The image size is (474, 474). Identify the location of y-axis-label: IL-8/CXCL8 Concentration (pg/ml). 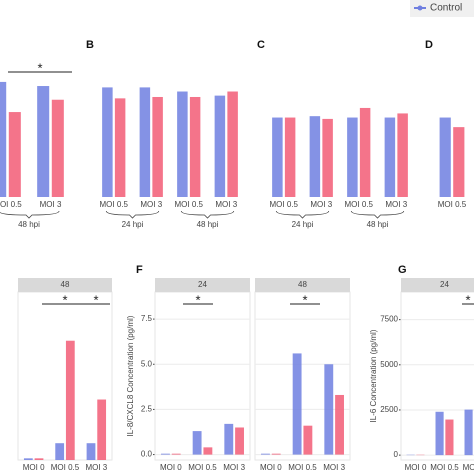
(130, 375).